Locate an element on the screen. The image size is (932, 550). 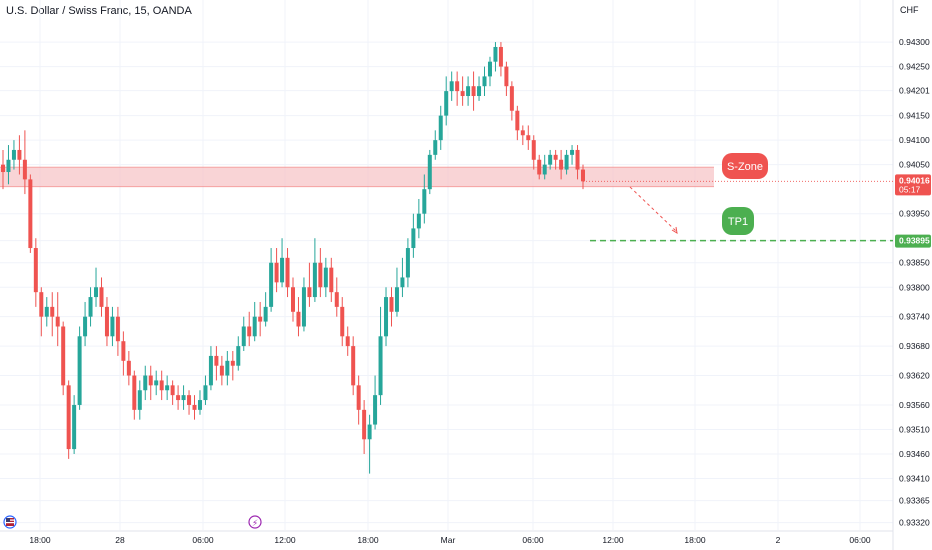
target-label: TP1 is located at coordinates (738, 221).